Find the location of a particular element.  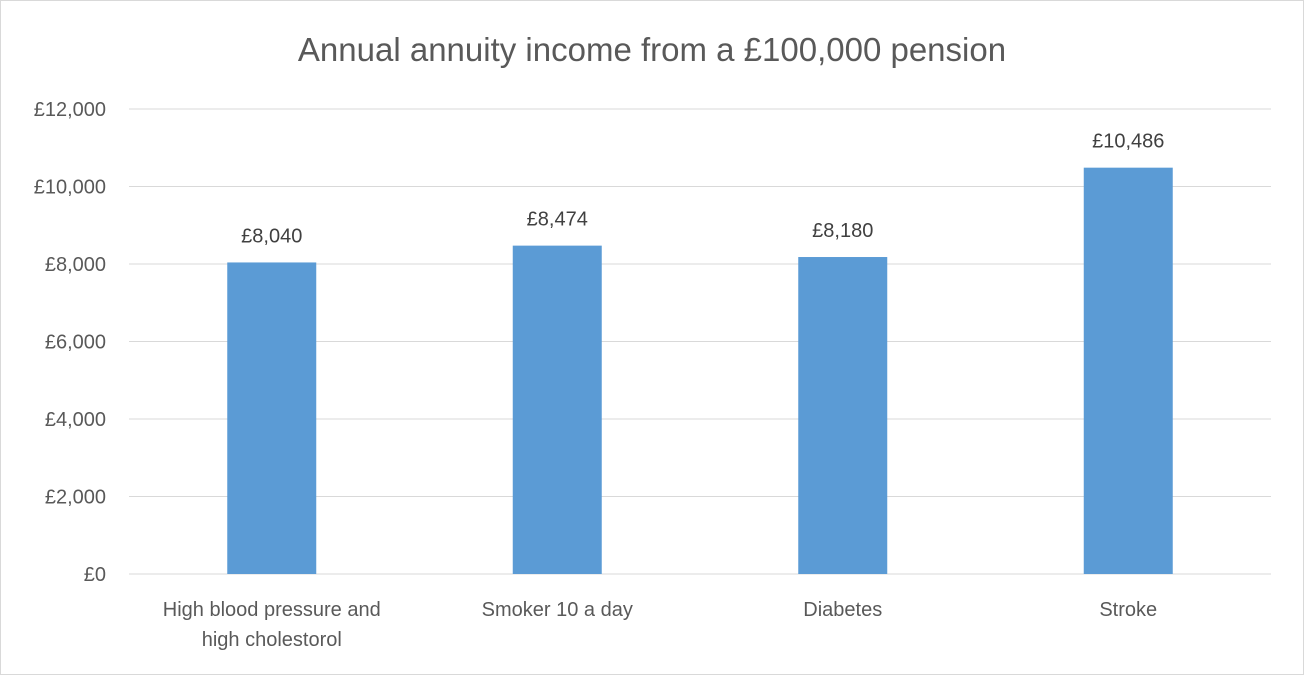

y-tick-label: £6,000 is located at coordinates (75, 343).